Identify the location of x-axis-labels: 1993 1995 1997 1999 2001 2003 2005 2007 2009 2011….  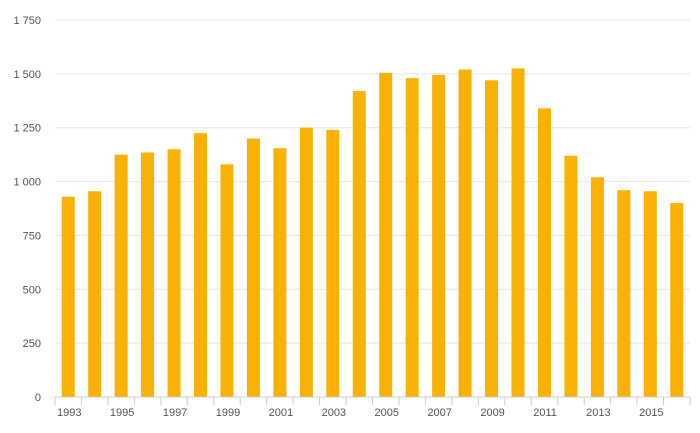
(360, 413).